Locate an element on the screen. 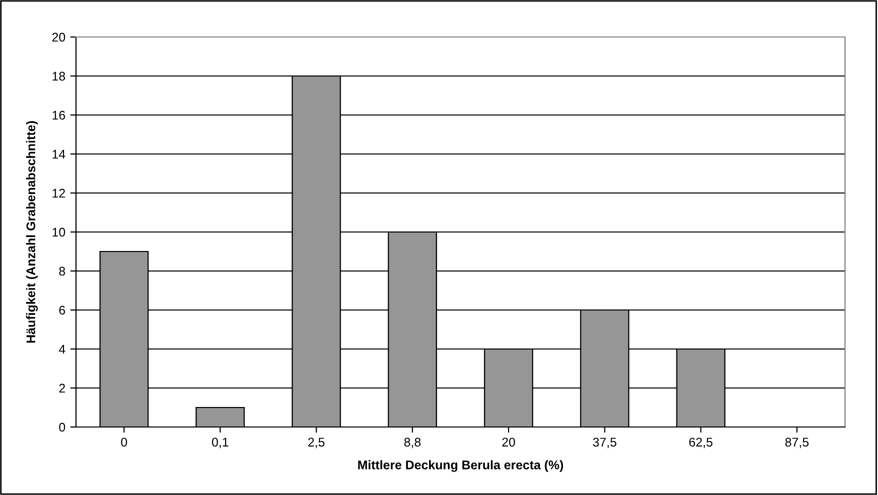 The image size is (878, 495). y-tick-label: 16 is located at coordinates (59, 115).